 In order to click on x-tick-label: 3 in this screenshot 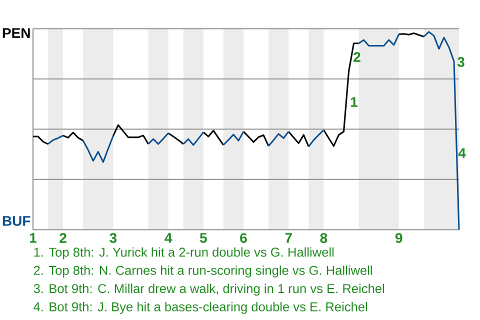, I will do `click(113, 238)`.